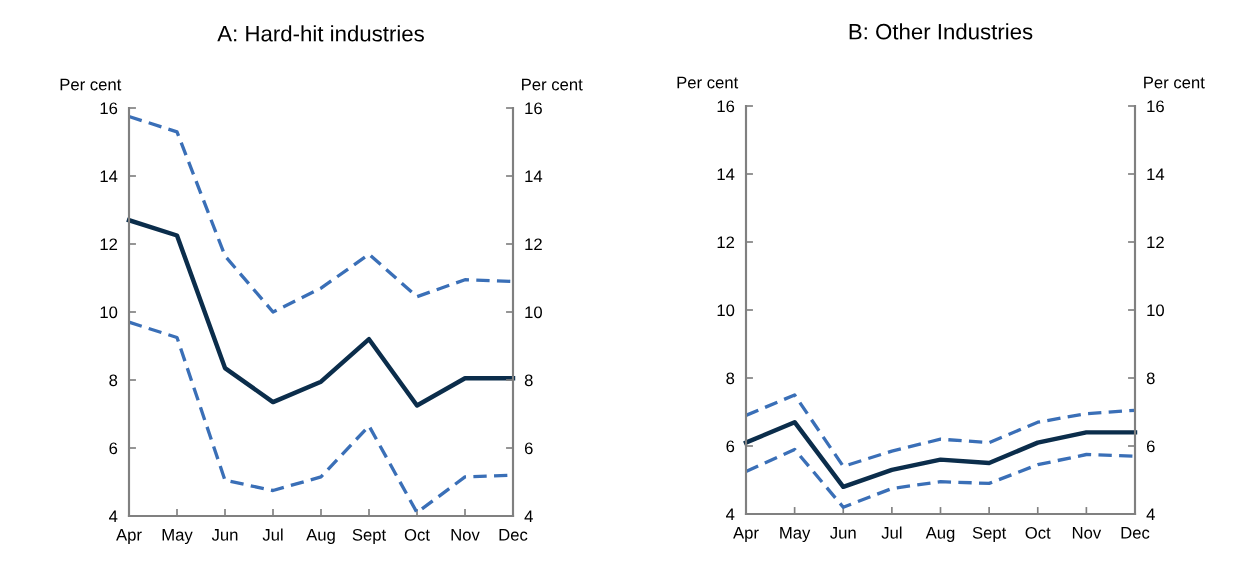  What do you see at coordinates (941, 31) in the screenshot?
I see `chart-title: B: Other Industries` at bounding box center [941, 31].